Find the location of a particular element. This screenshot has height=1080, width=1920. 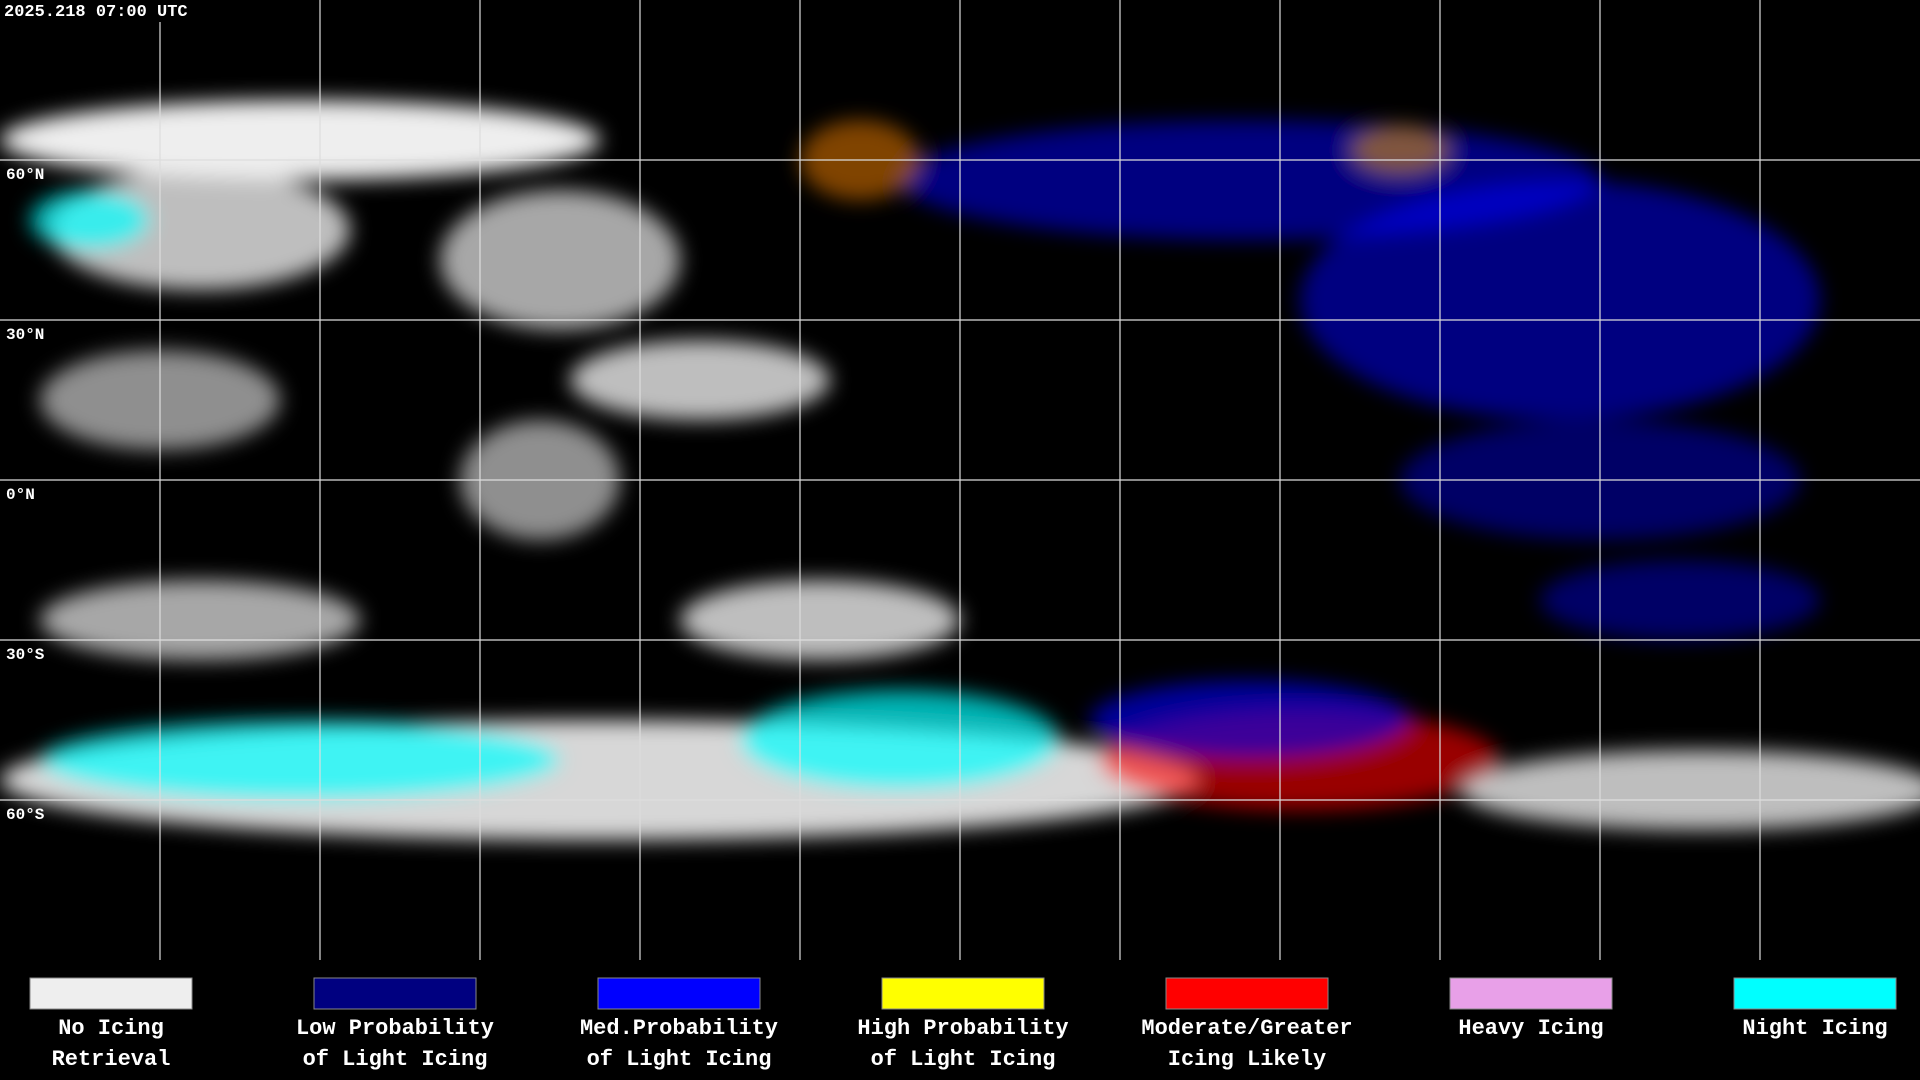

timestamp: 2025.218 07:00 UTC is located at coordinates (96, 12).